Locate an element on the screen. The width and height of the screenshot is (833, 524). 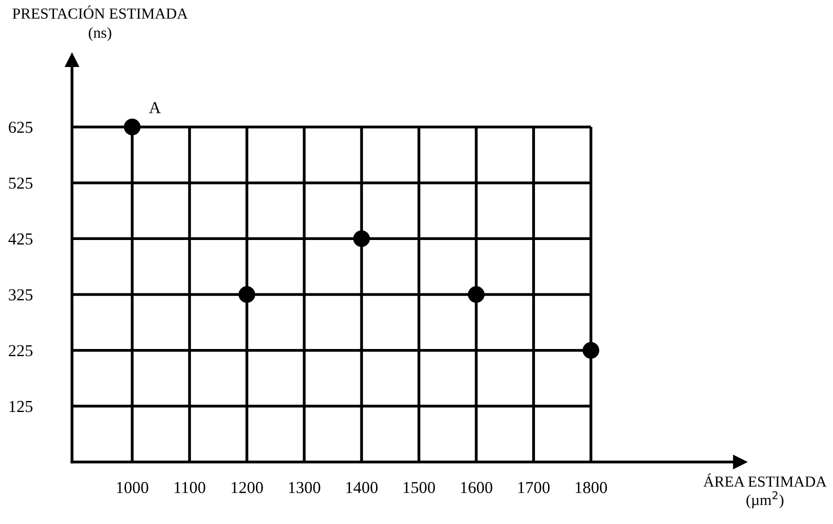
annotation: A is located at coordinates (155, 108).